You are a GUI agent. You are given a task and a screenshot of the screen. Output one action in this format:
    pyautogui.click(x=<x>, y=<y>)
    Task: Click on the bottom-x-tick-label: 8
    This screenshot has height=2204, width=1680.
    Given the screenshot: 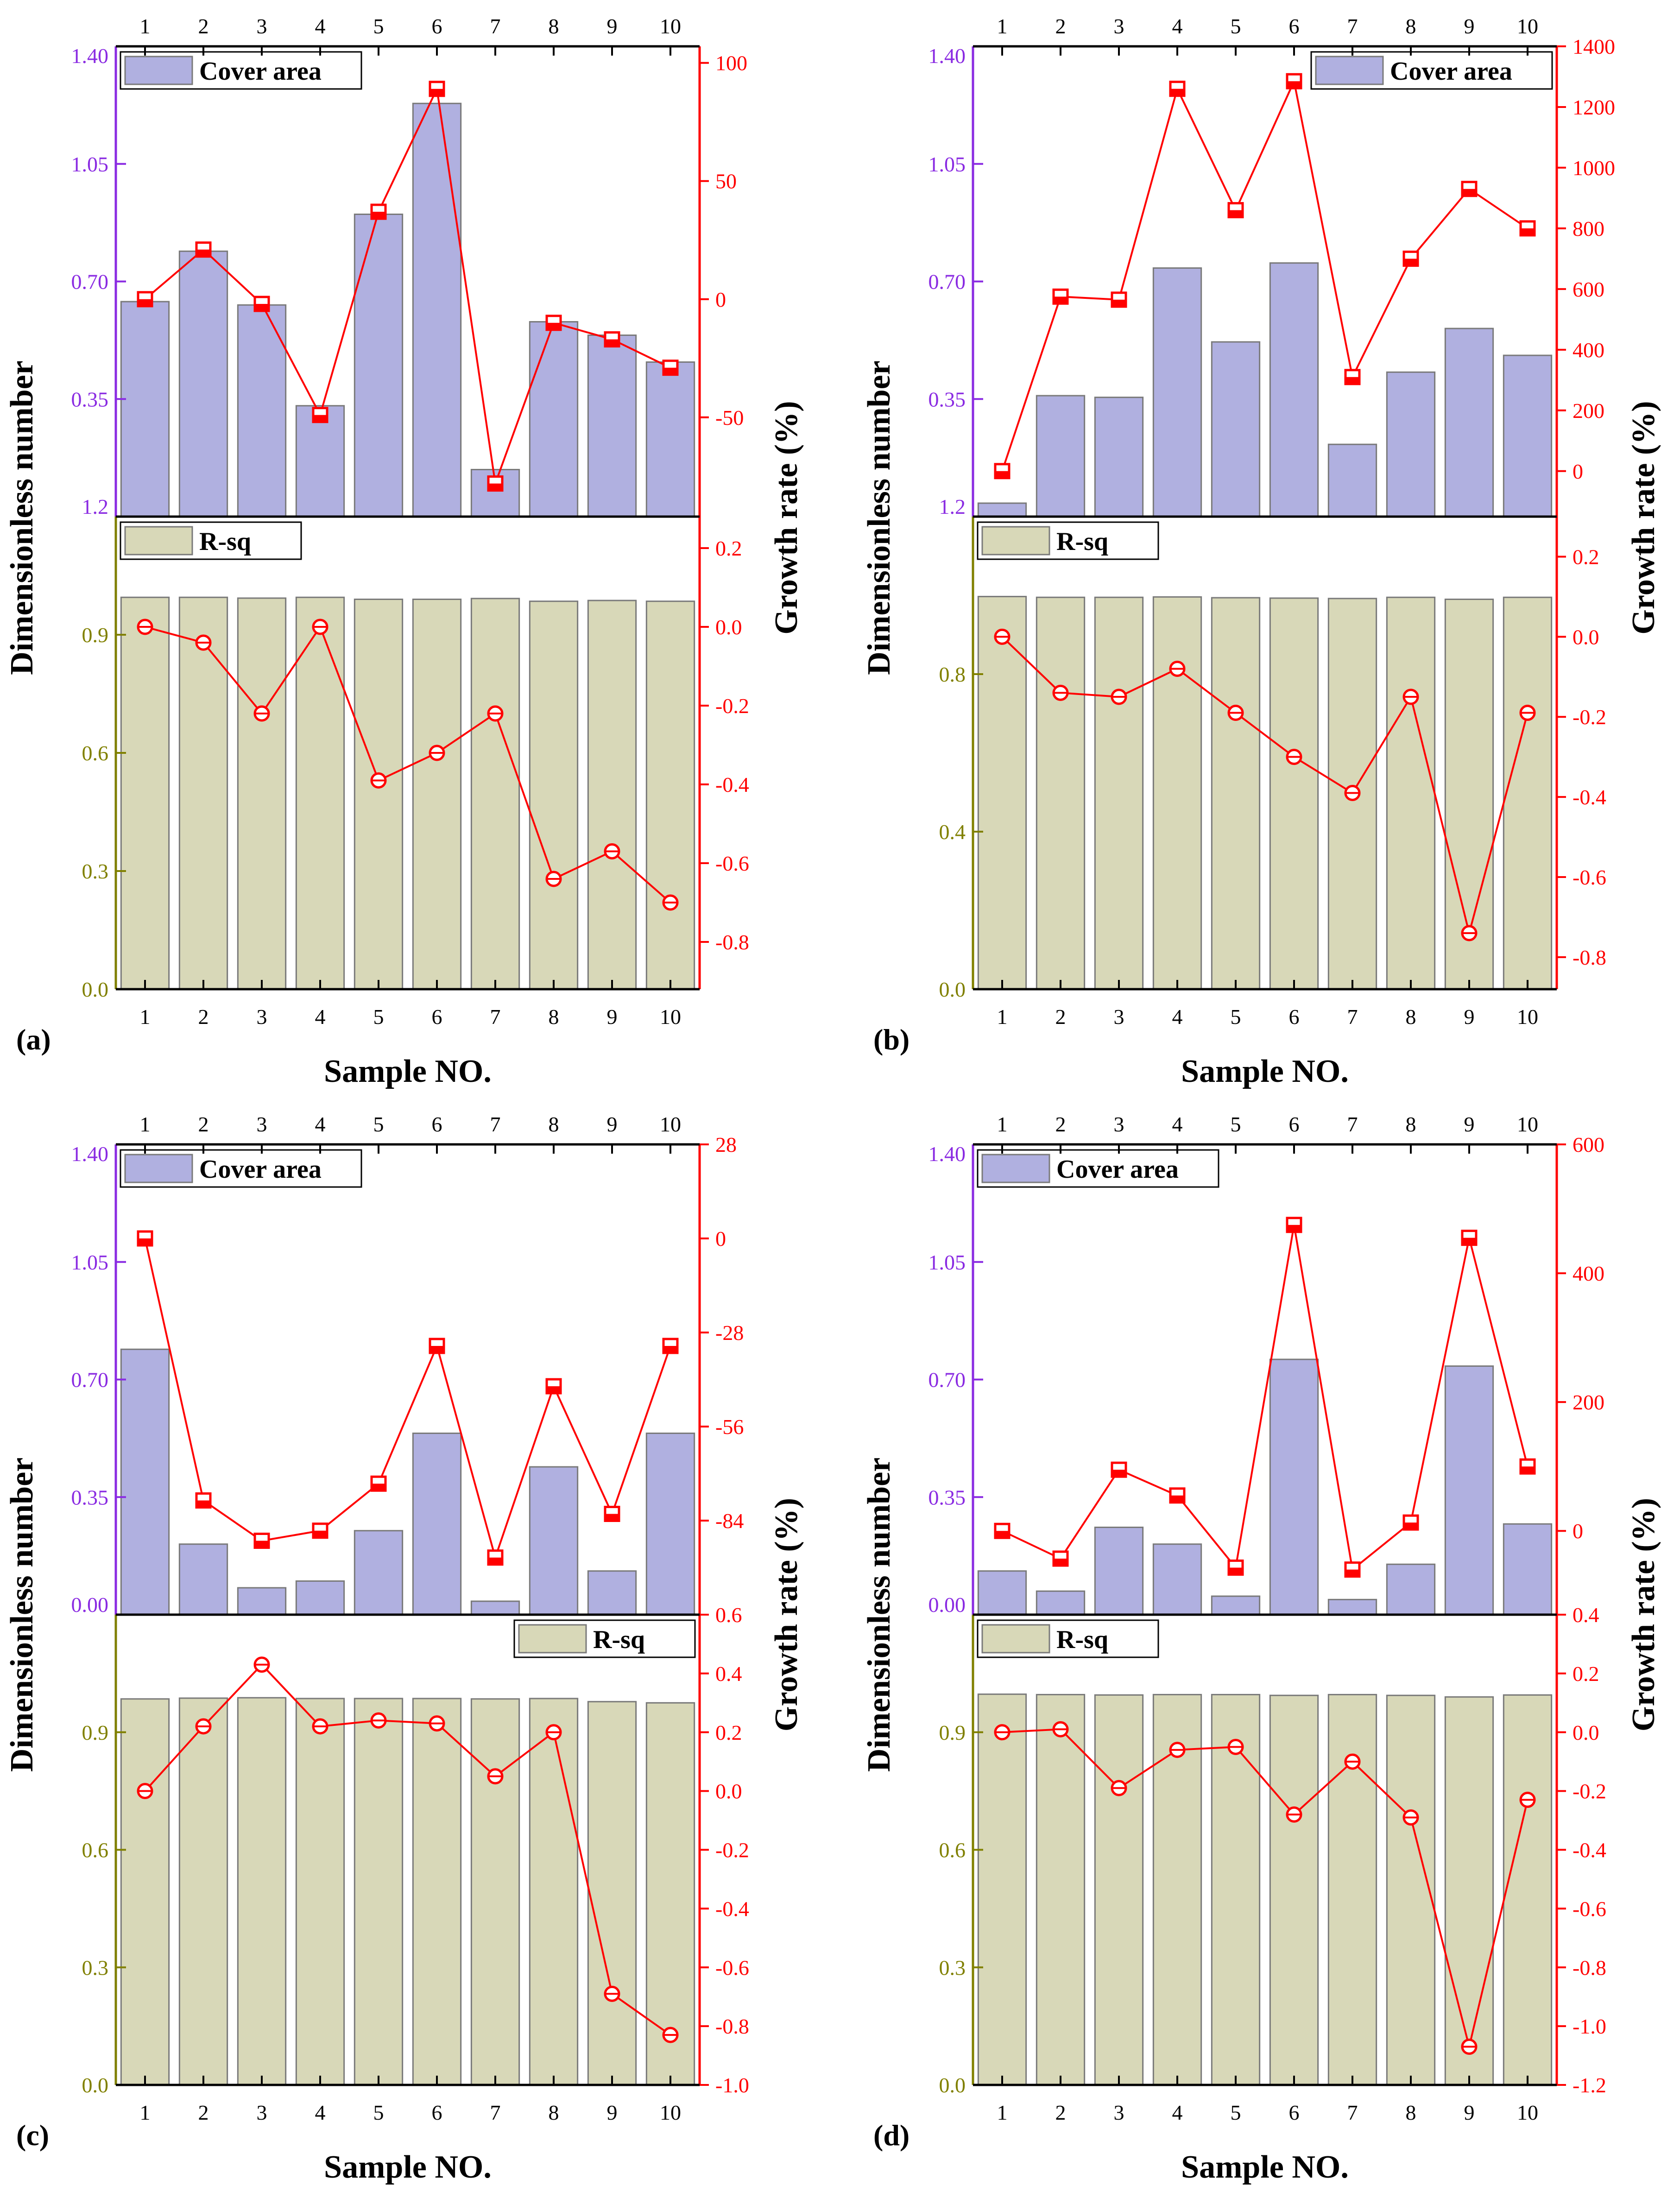 What is the action you would take?
    pyautogui.click(x=1411, y=2112)
    